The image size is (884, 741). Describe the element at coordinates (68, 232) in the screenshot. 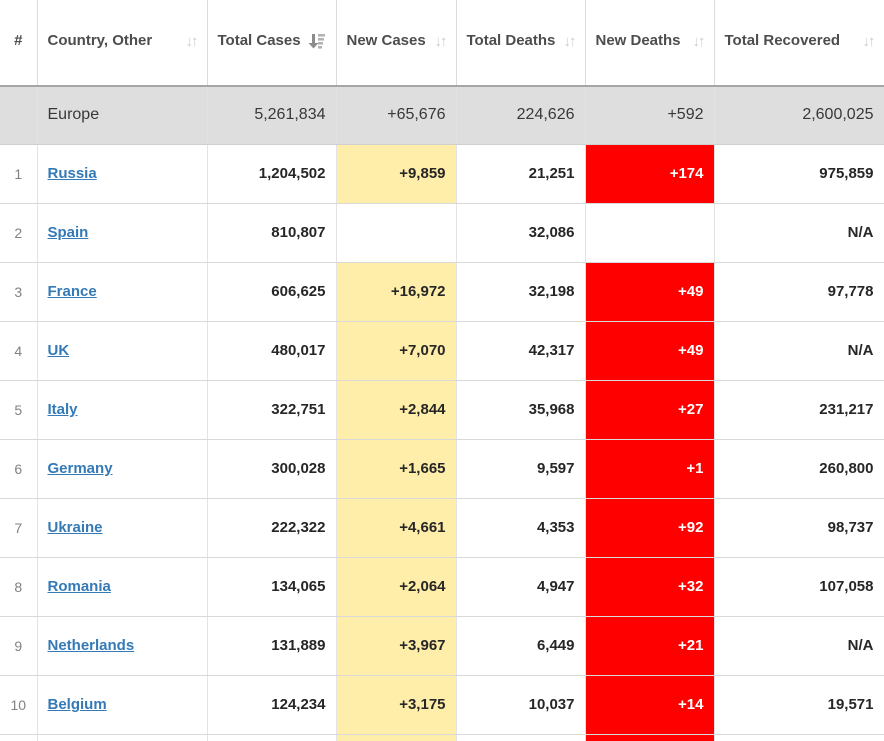

I see `country-link: Spain` at that location.